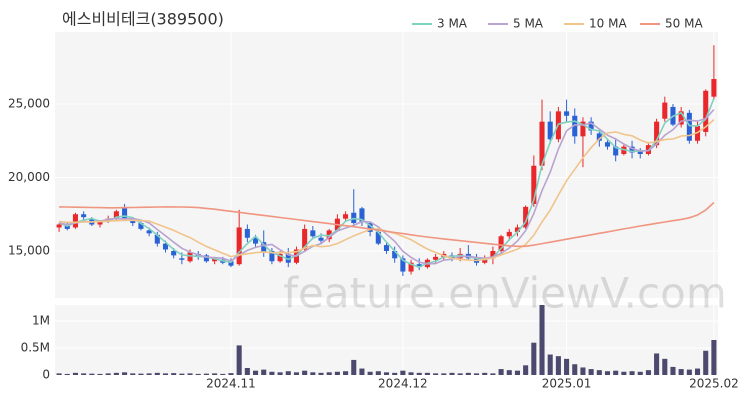 This screenshot has width=750, height=400. What do you see at coordinates (35, 348) in the screenshot?
I see `y-tick-label: 0.5M` at bounding box center [35, 348].